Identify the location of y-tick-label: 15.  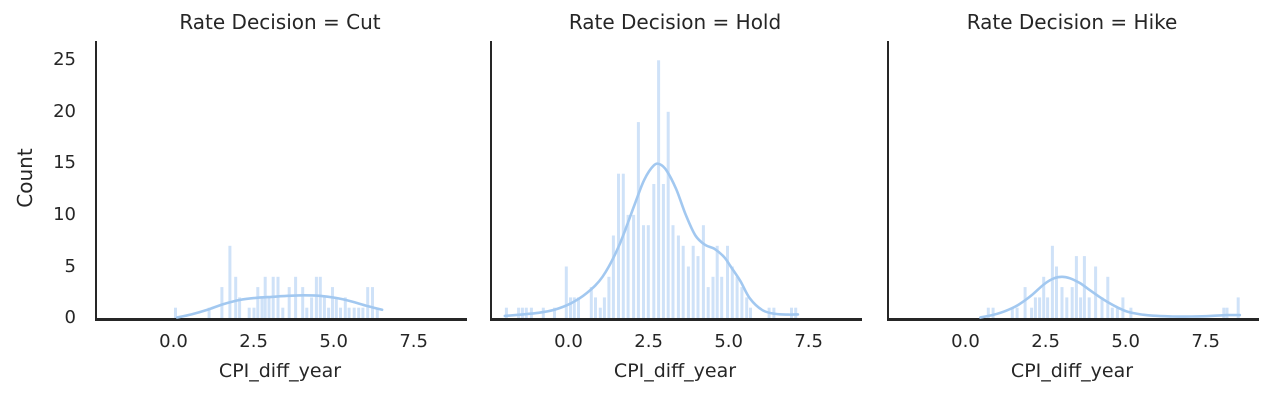
(64, 163).